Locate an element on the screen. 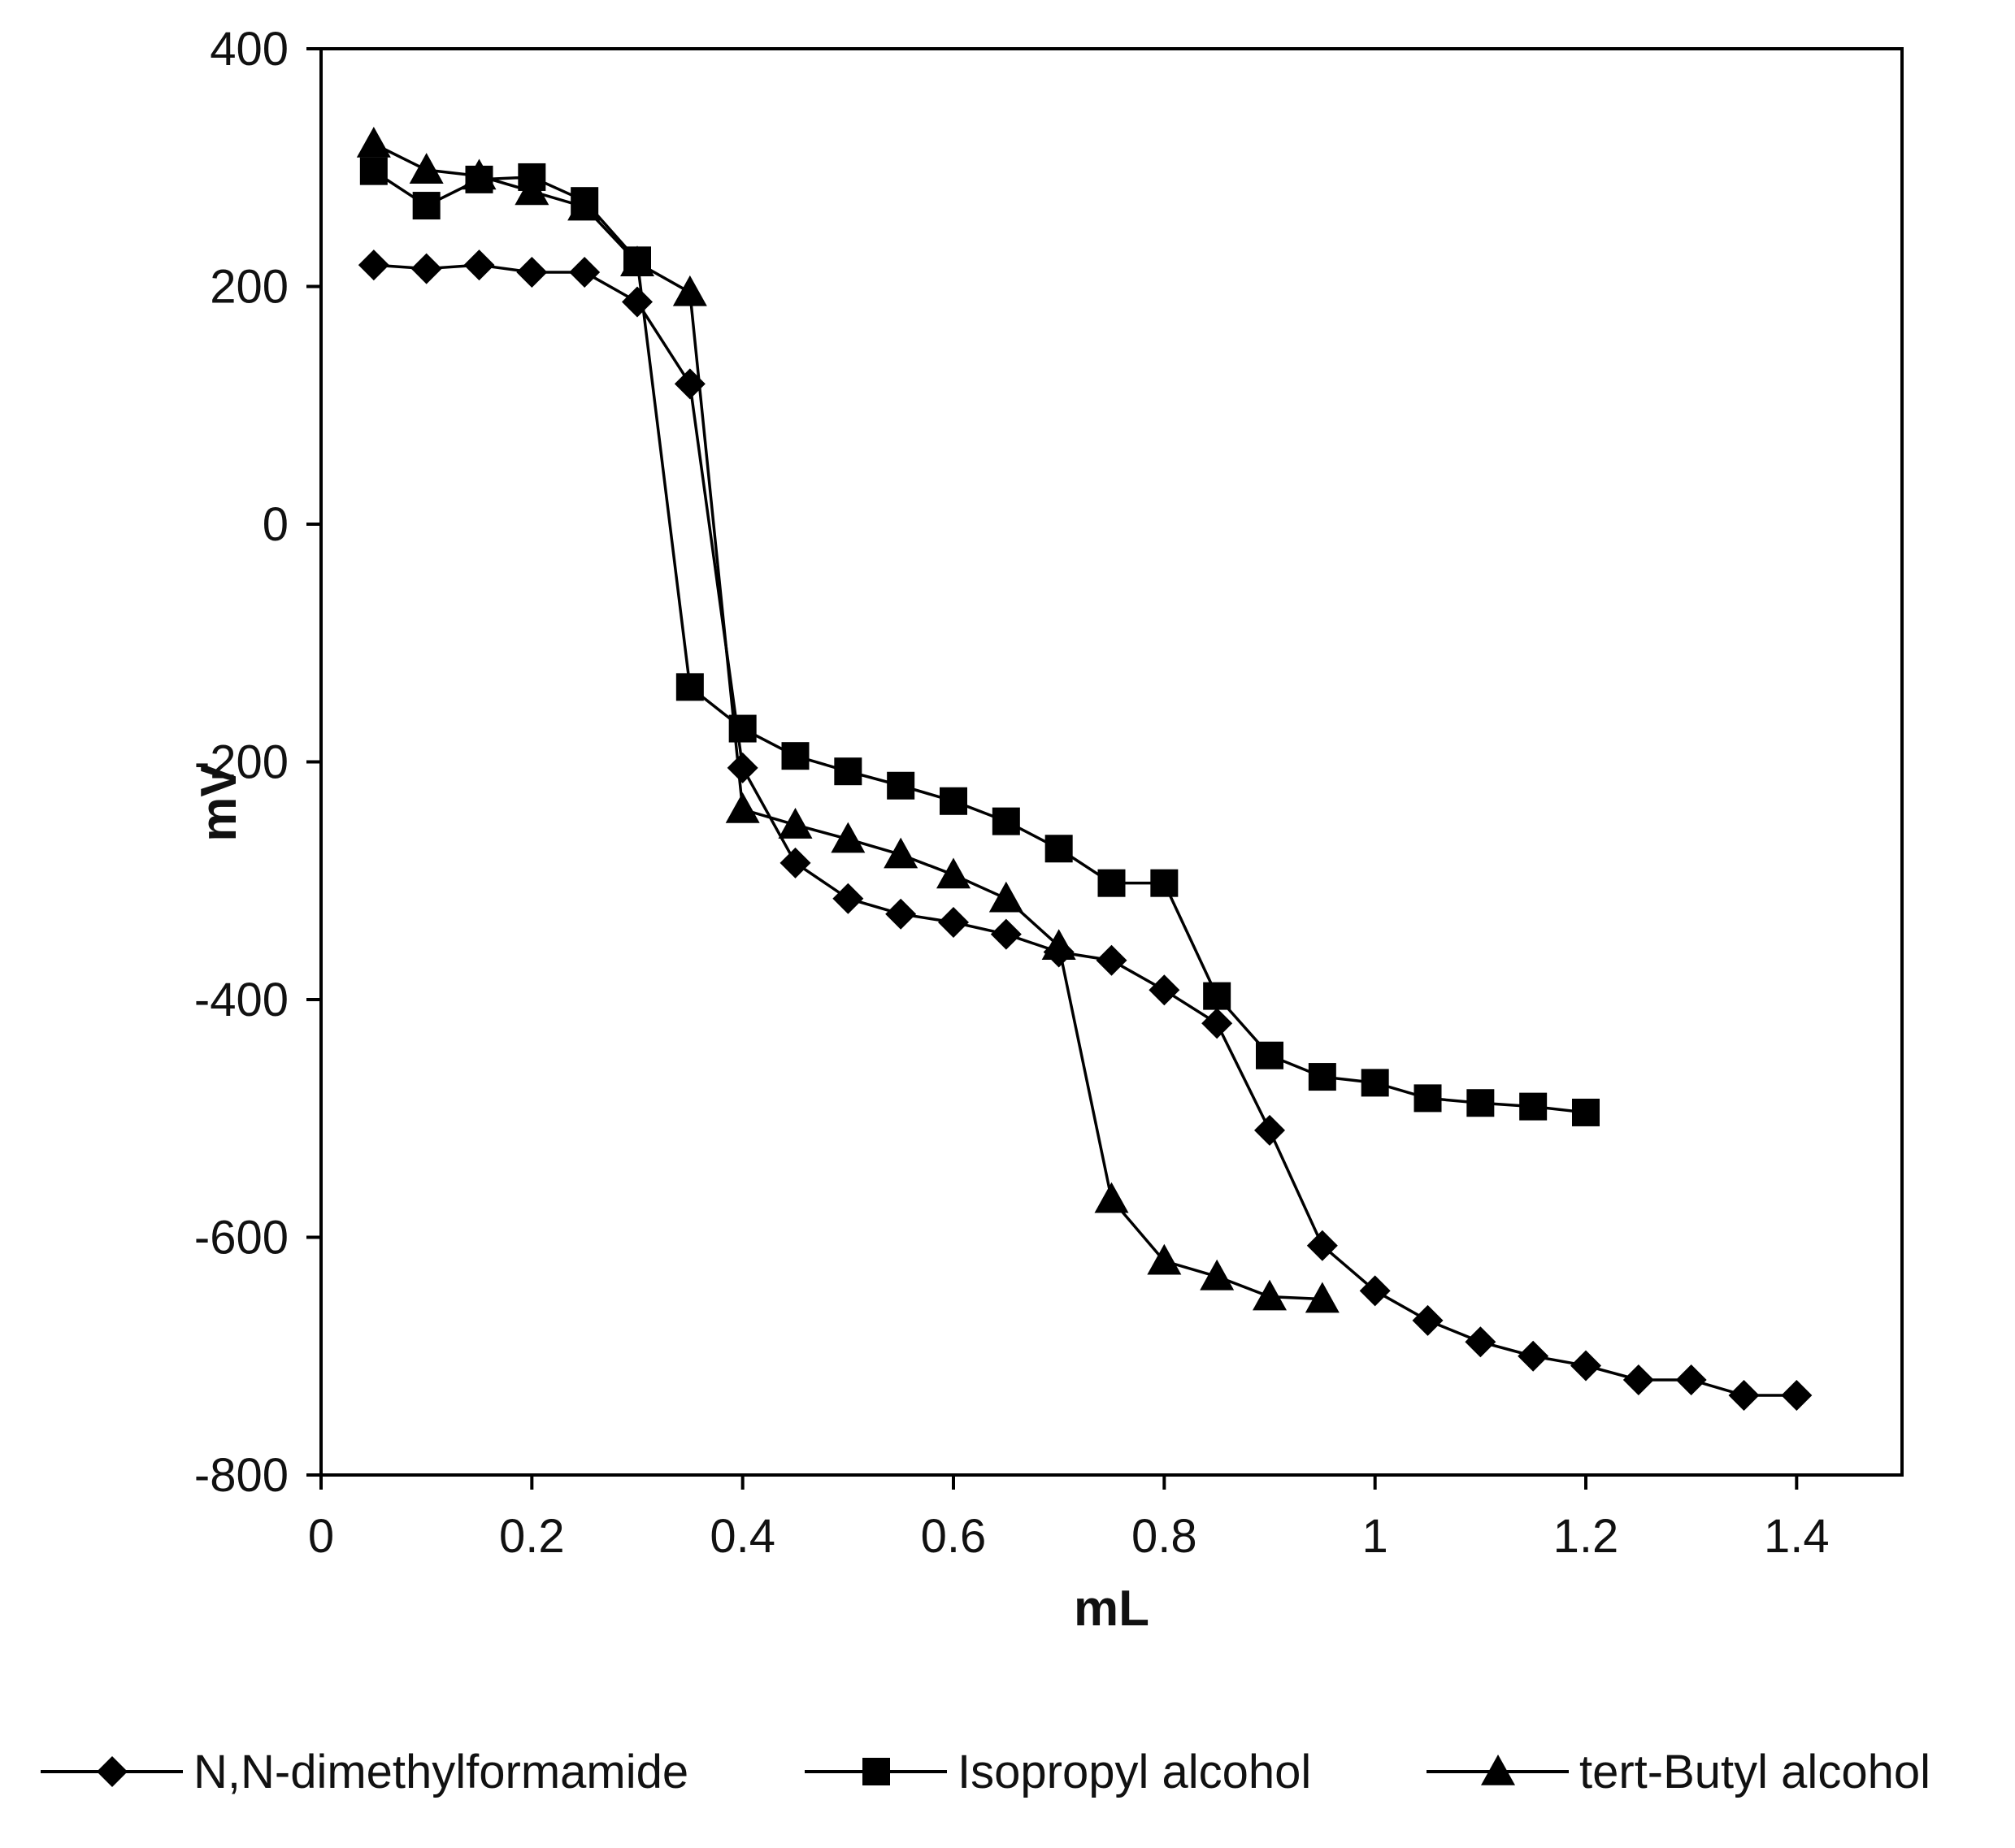  y-axis-title: mV is located at coordinates (219, 802).